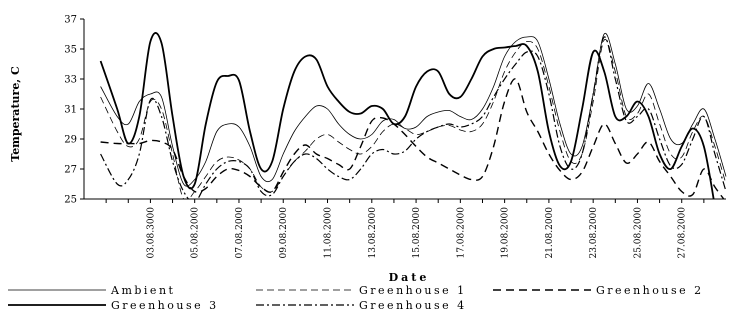  Describe the element at coordinates (284, 233) in the screenshot. I see `x-tick-label: 09.08.2000` at that location.